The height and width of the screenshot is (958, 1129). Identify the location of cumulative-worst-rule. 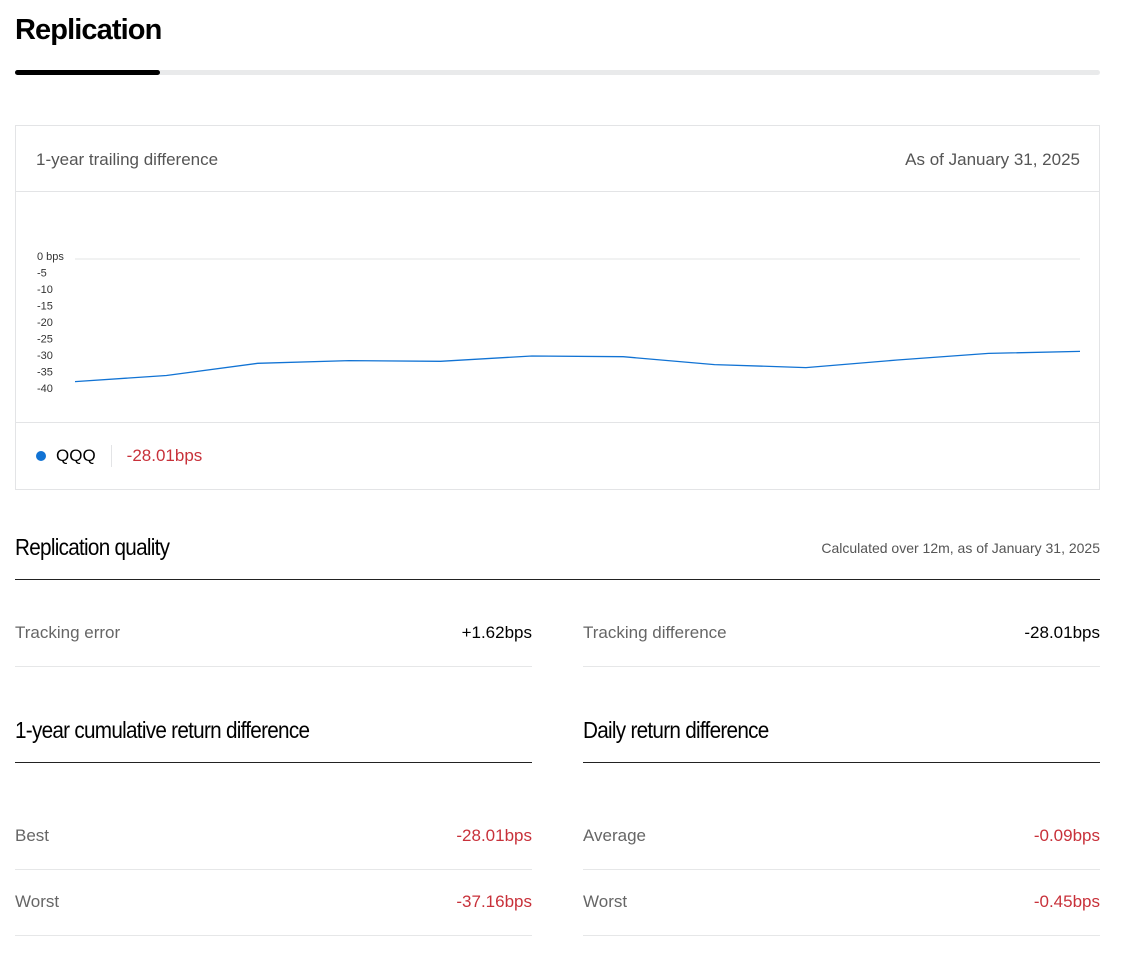
(273, 935).